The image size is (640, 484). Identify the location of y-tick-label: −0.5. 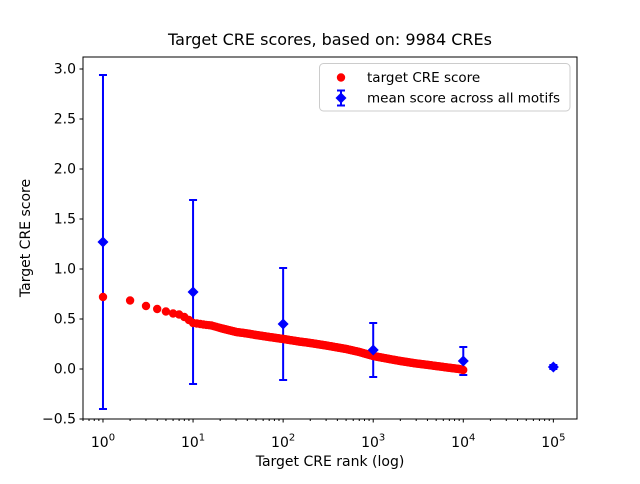
(59, 420).